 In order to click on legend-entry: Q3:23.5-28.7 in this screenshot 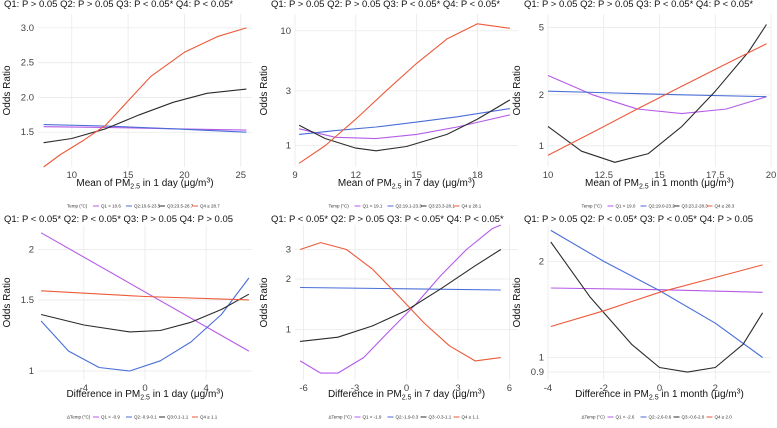, I will do `click(180, 206)`.